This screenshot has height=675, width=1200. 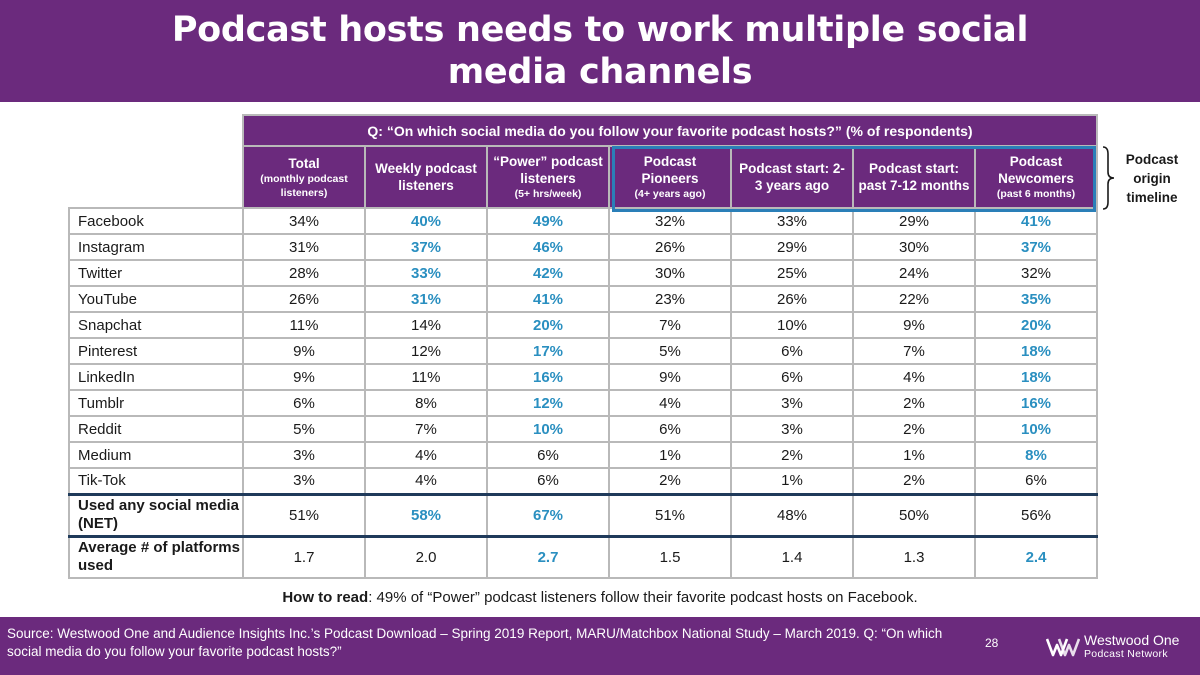 I want to click on column-header-label: Weekly podcast listeners, so click(x=426, y=177).